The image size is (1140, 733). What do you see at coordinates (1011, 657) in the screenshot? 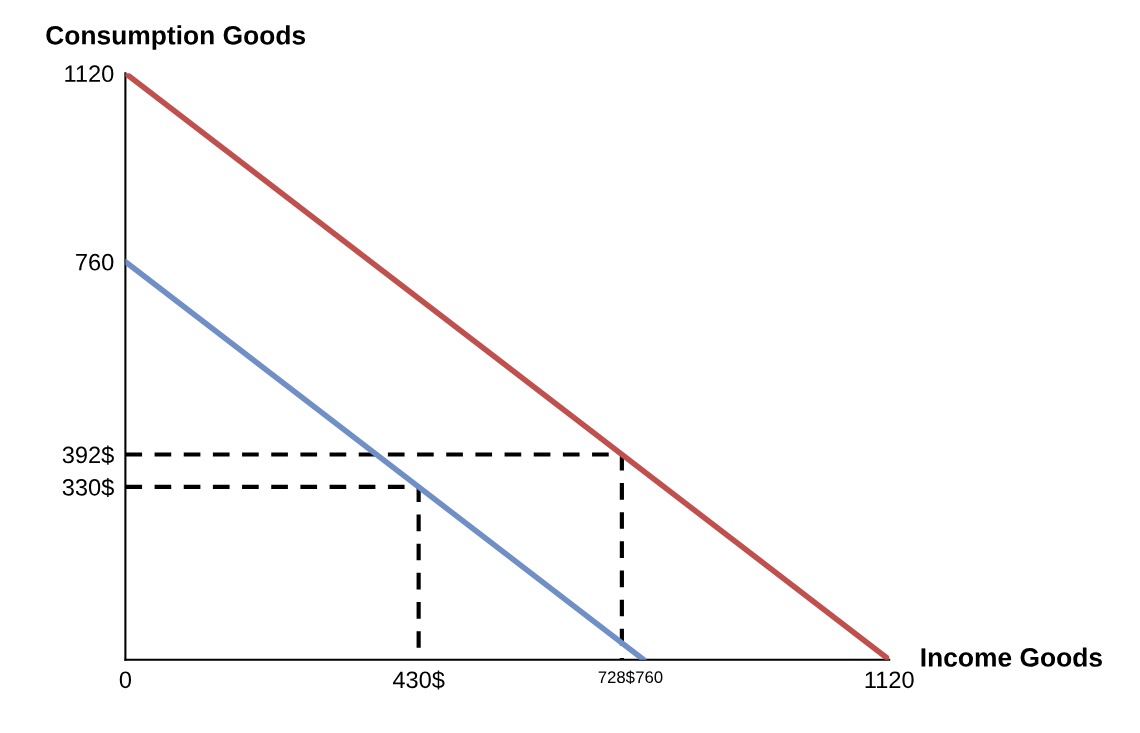
I see `x-axis-title: Income Goods` at bounding box center [1011, 657].